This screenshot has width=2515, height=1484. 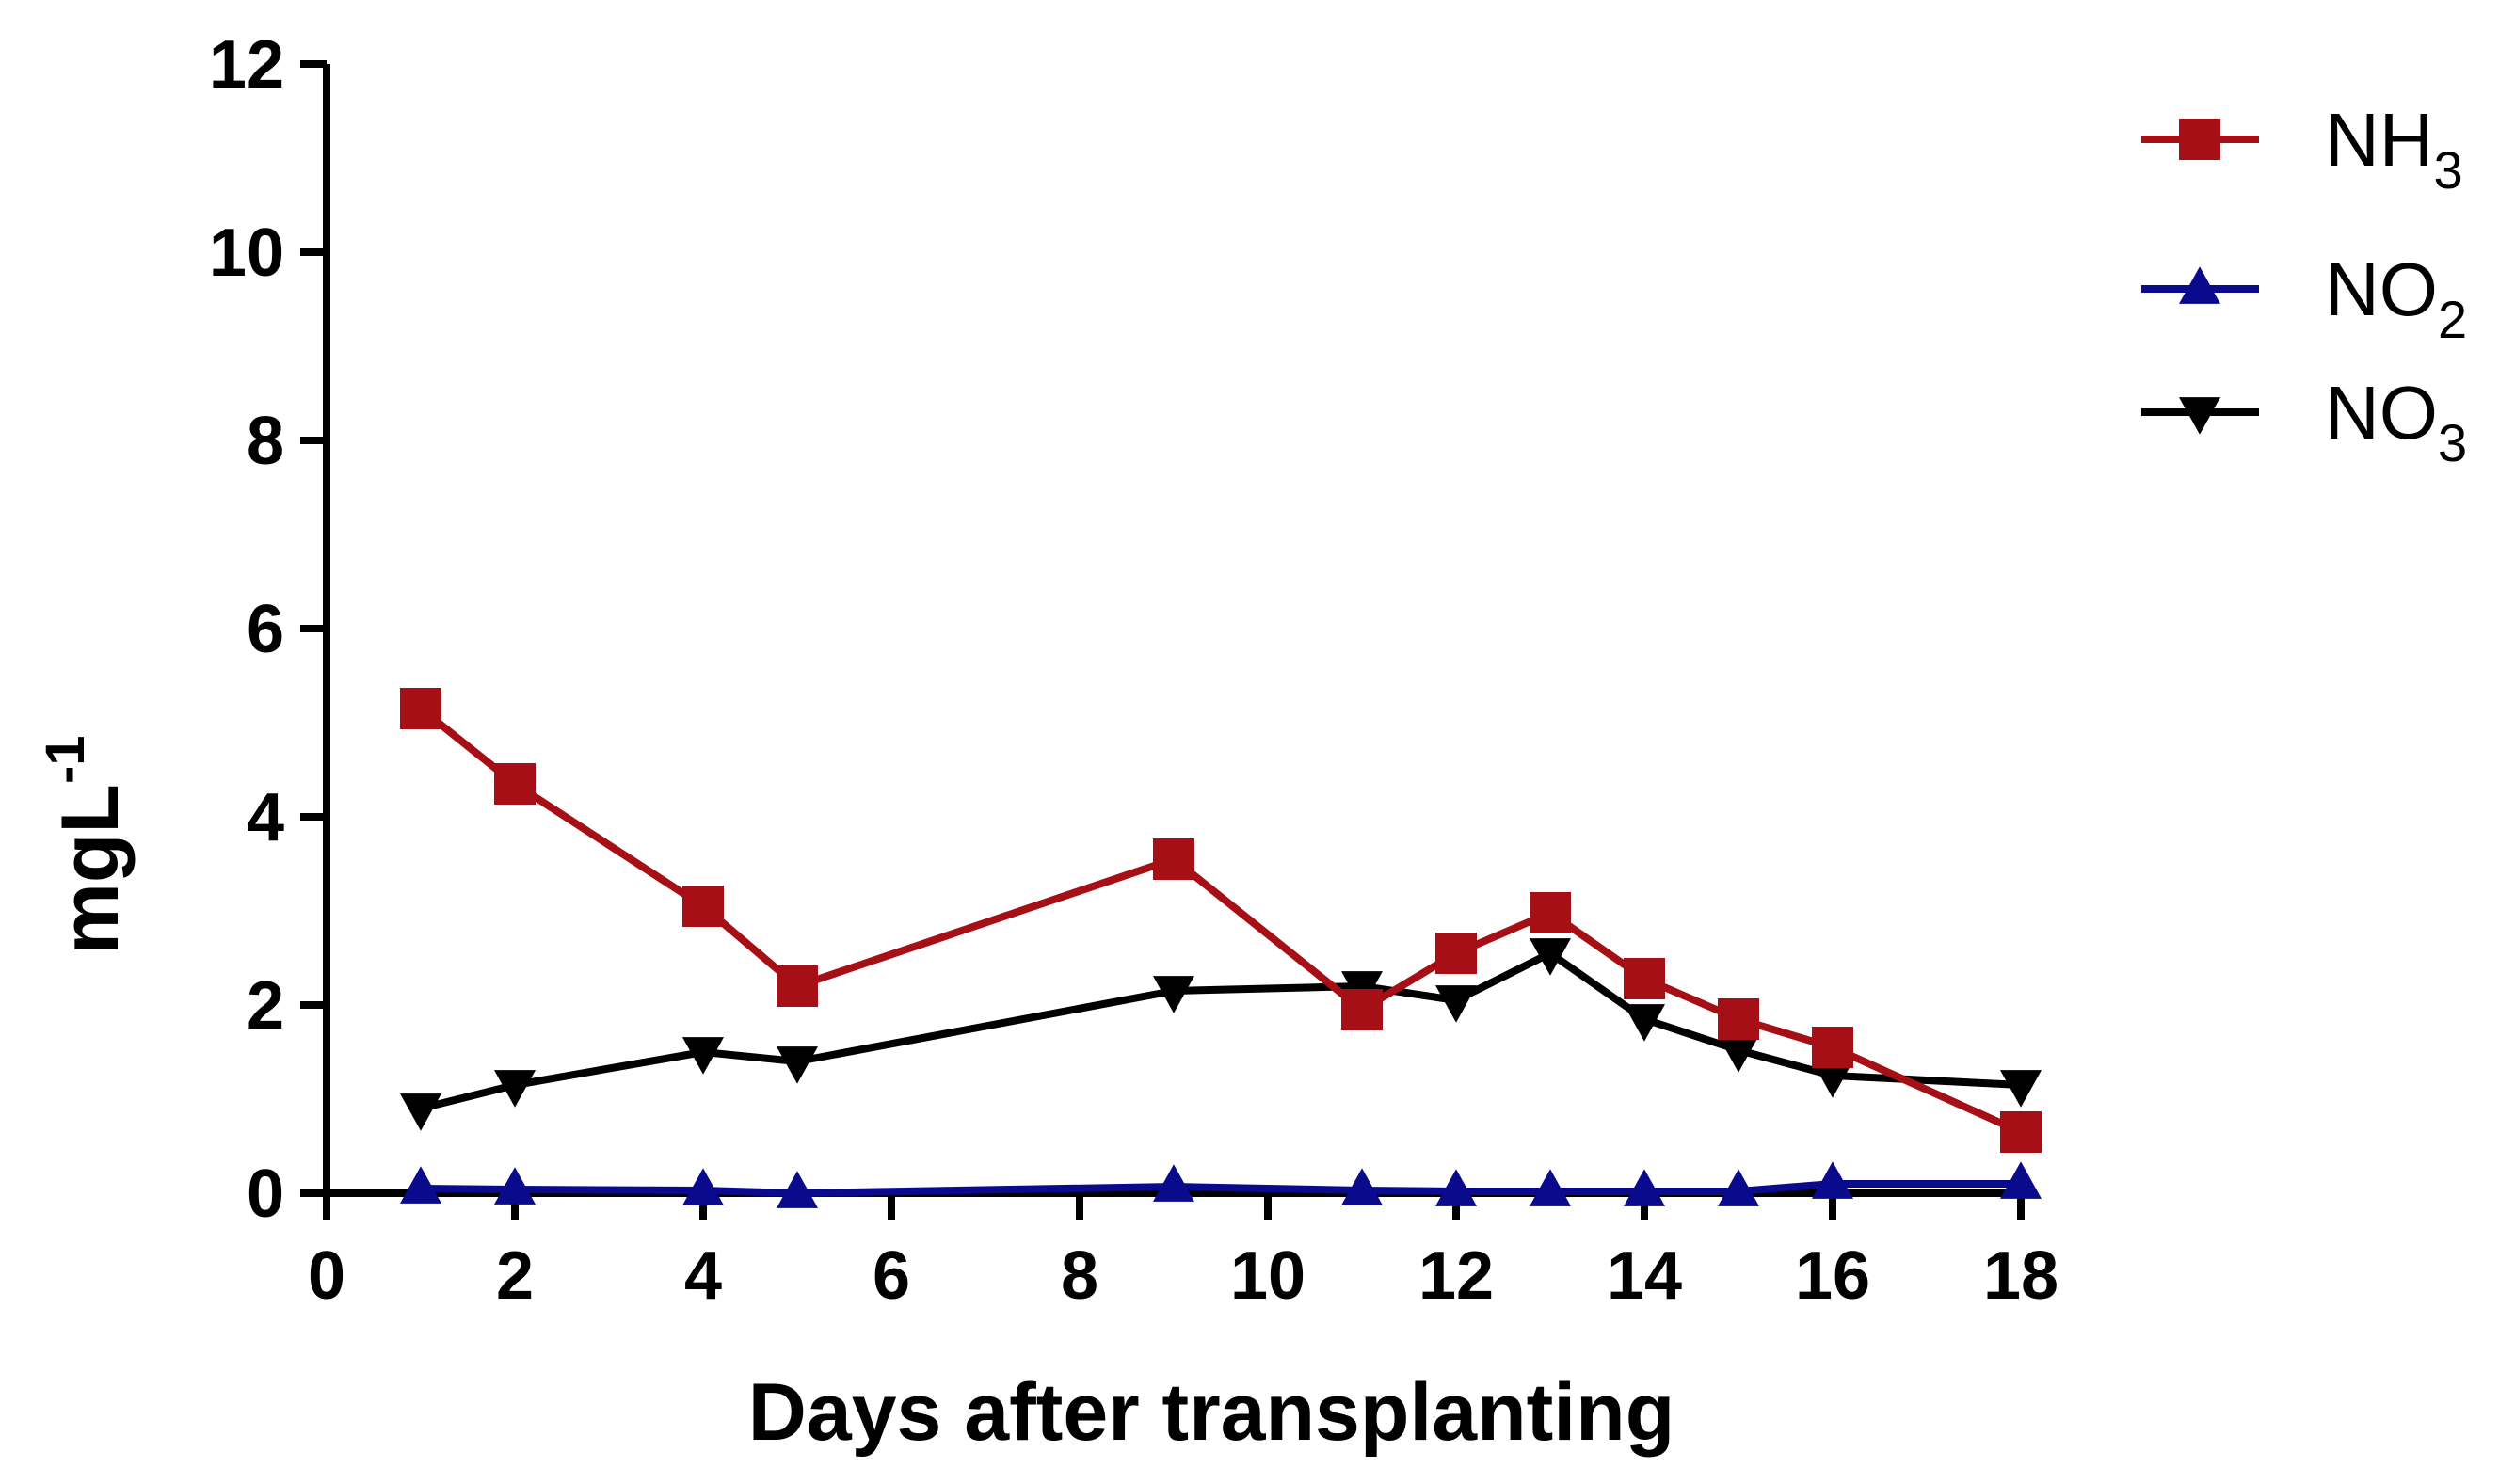 What do you see at coordinates (2304, 298) in the screenshot?
I see `legend-item-no2: NO2` at bounding box center [2304, 298].